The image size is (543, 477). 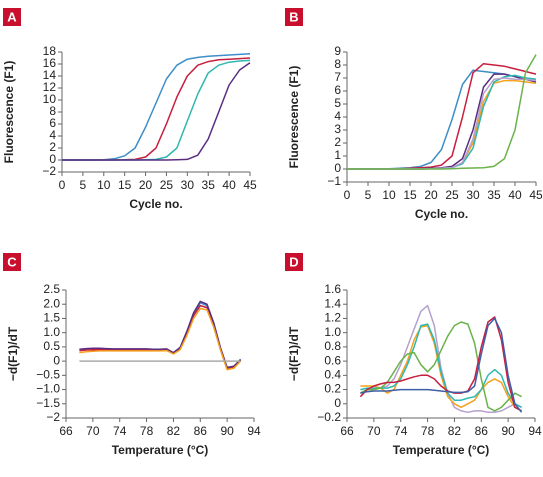 What do you see at coordinates (368, 195) in the screenshot?
I see `x-tick-label: 5` at bounding box center [368, 195].